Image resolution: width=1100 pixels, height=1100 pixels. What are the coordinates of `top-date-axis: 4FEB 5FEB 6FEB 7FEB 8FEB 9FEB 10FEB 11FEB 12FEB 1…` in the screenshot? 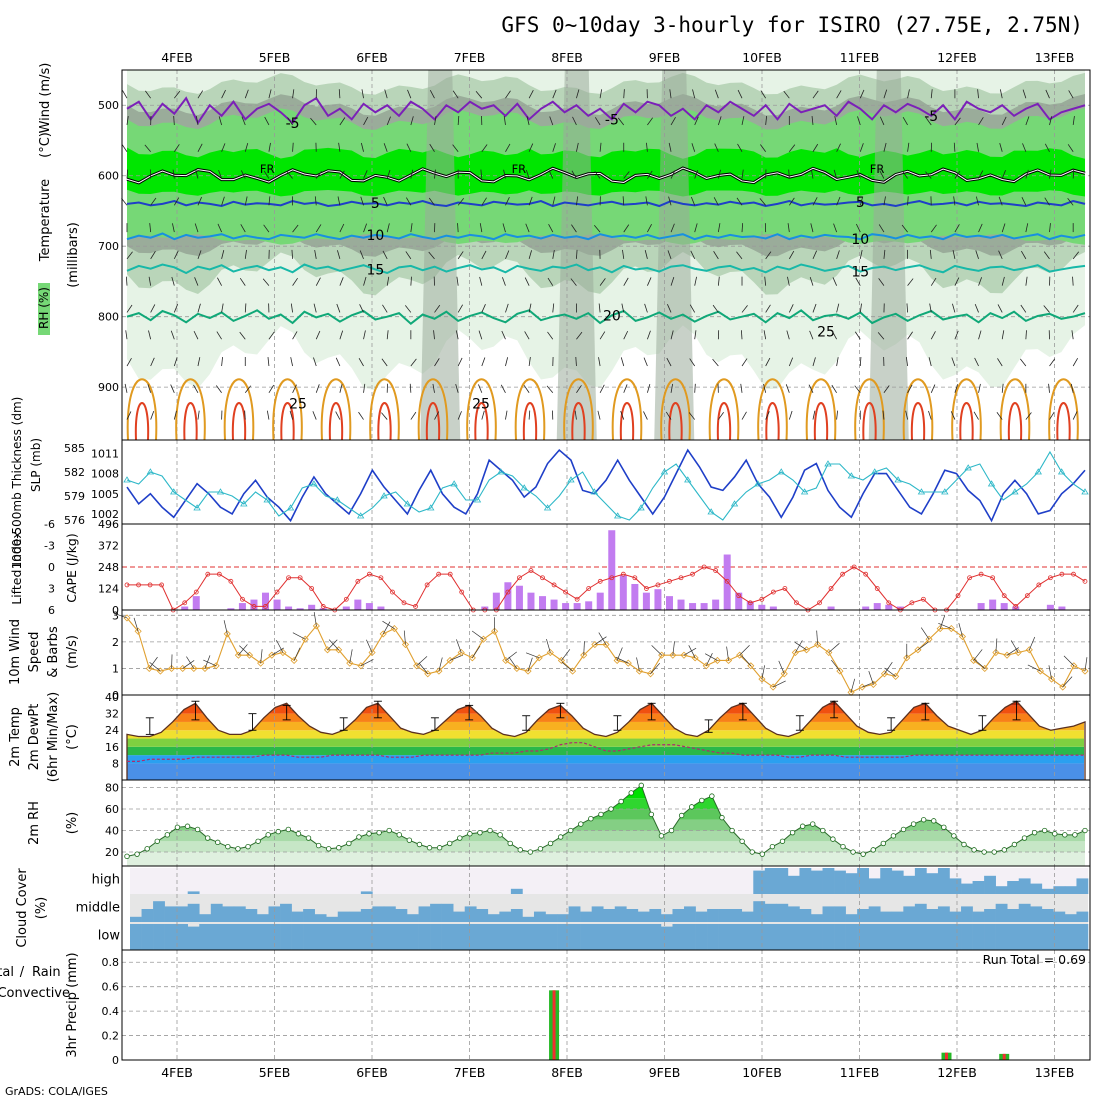 It's located at (617, 57).